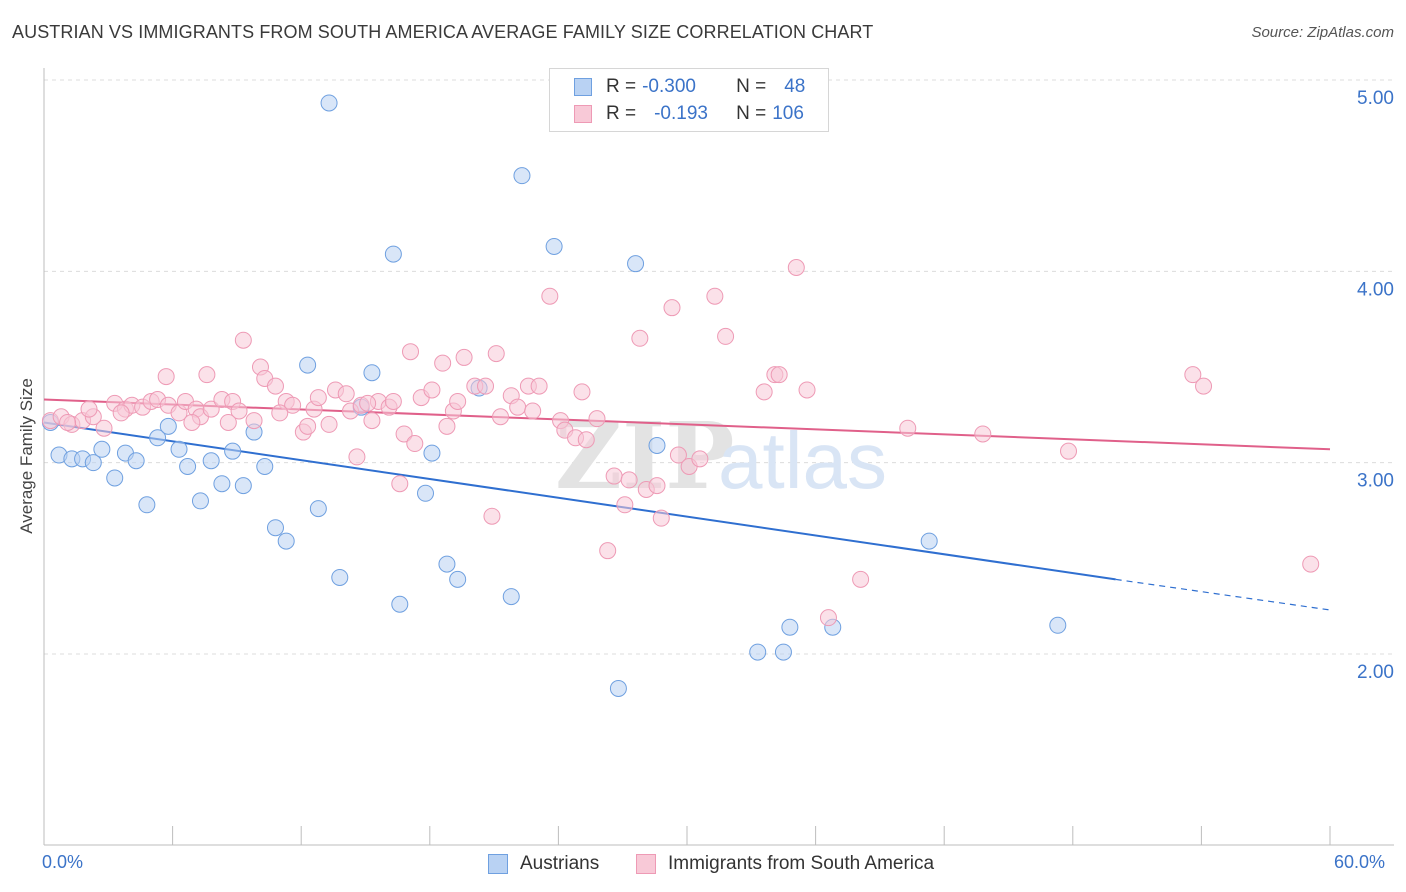 This screenshot has height=892, width=1406. I want to click on bottom-legend-austrians: Austrians, so click(543, 864).